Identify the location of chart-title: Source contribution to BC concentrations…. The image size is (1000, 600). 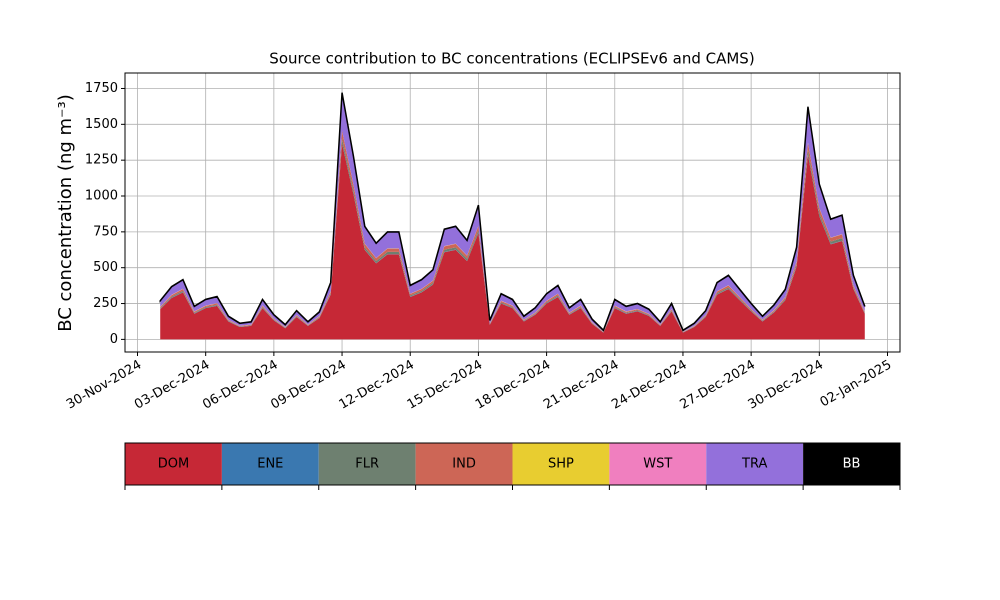
(511, 59).